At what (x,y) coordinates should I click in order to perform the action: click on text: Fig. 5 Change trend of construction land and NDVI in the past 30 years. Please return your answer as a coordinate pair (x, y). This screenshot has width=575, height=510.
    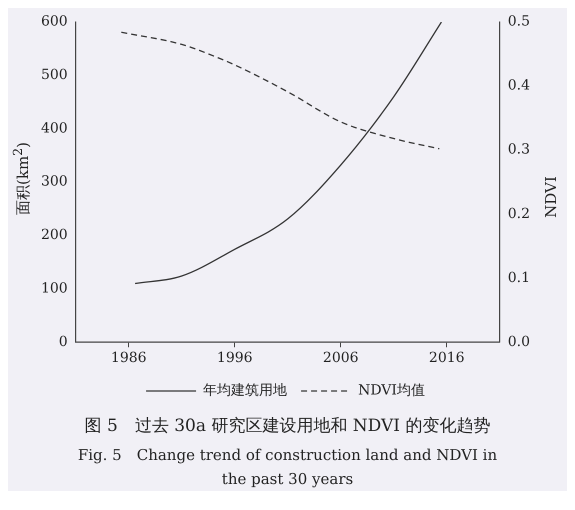
    Looking at the image, I should click on (287, 467).